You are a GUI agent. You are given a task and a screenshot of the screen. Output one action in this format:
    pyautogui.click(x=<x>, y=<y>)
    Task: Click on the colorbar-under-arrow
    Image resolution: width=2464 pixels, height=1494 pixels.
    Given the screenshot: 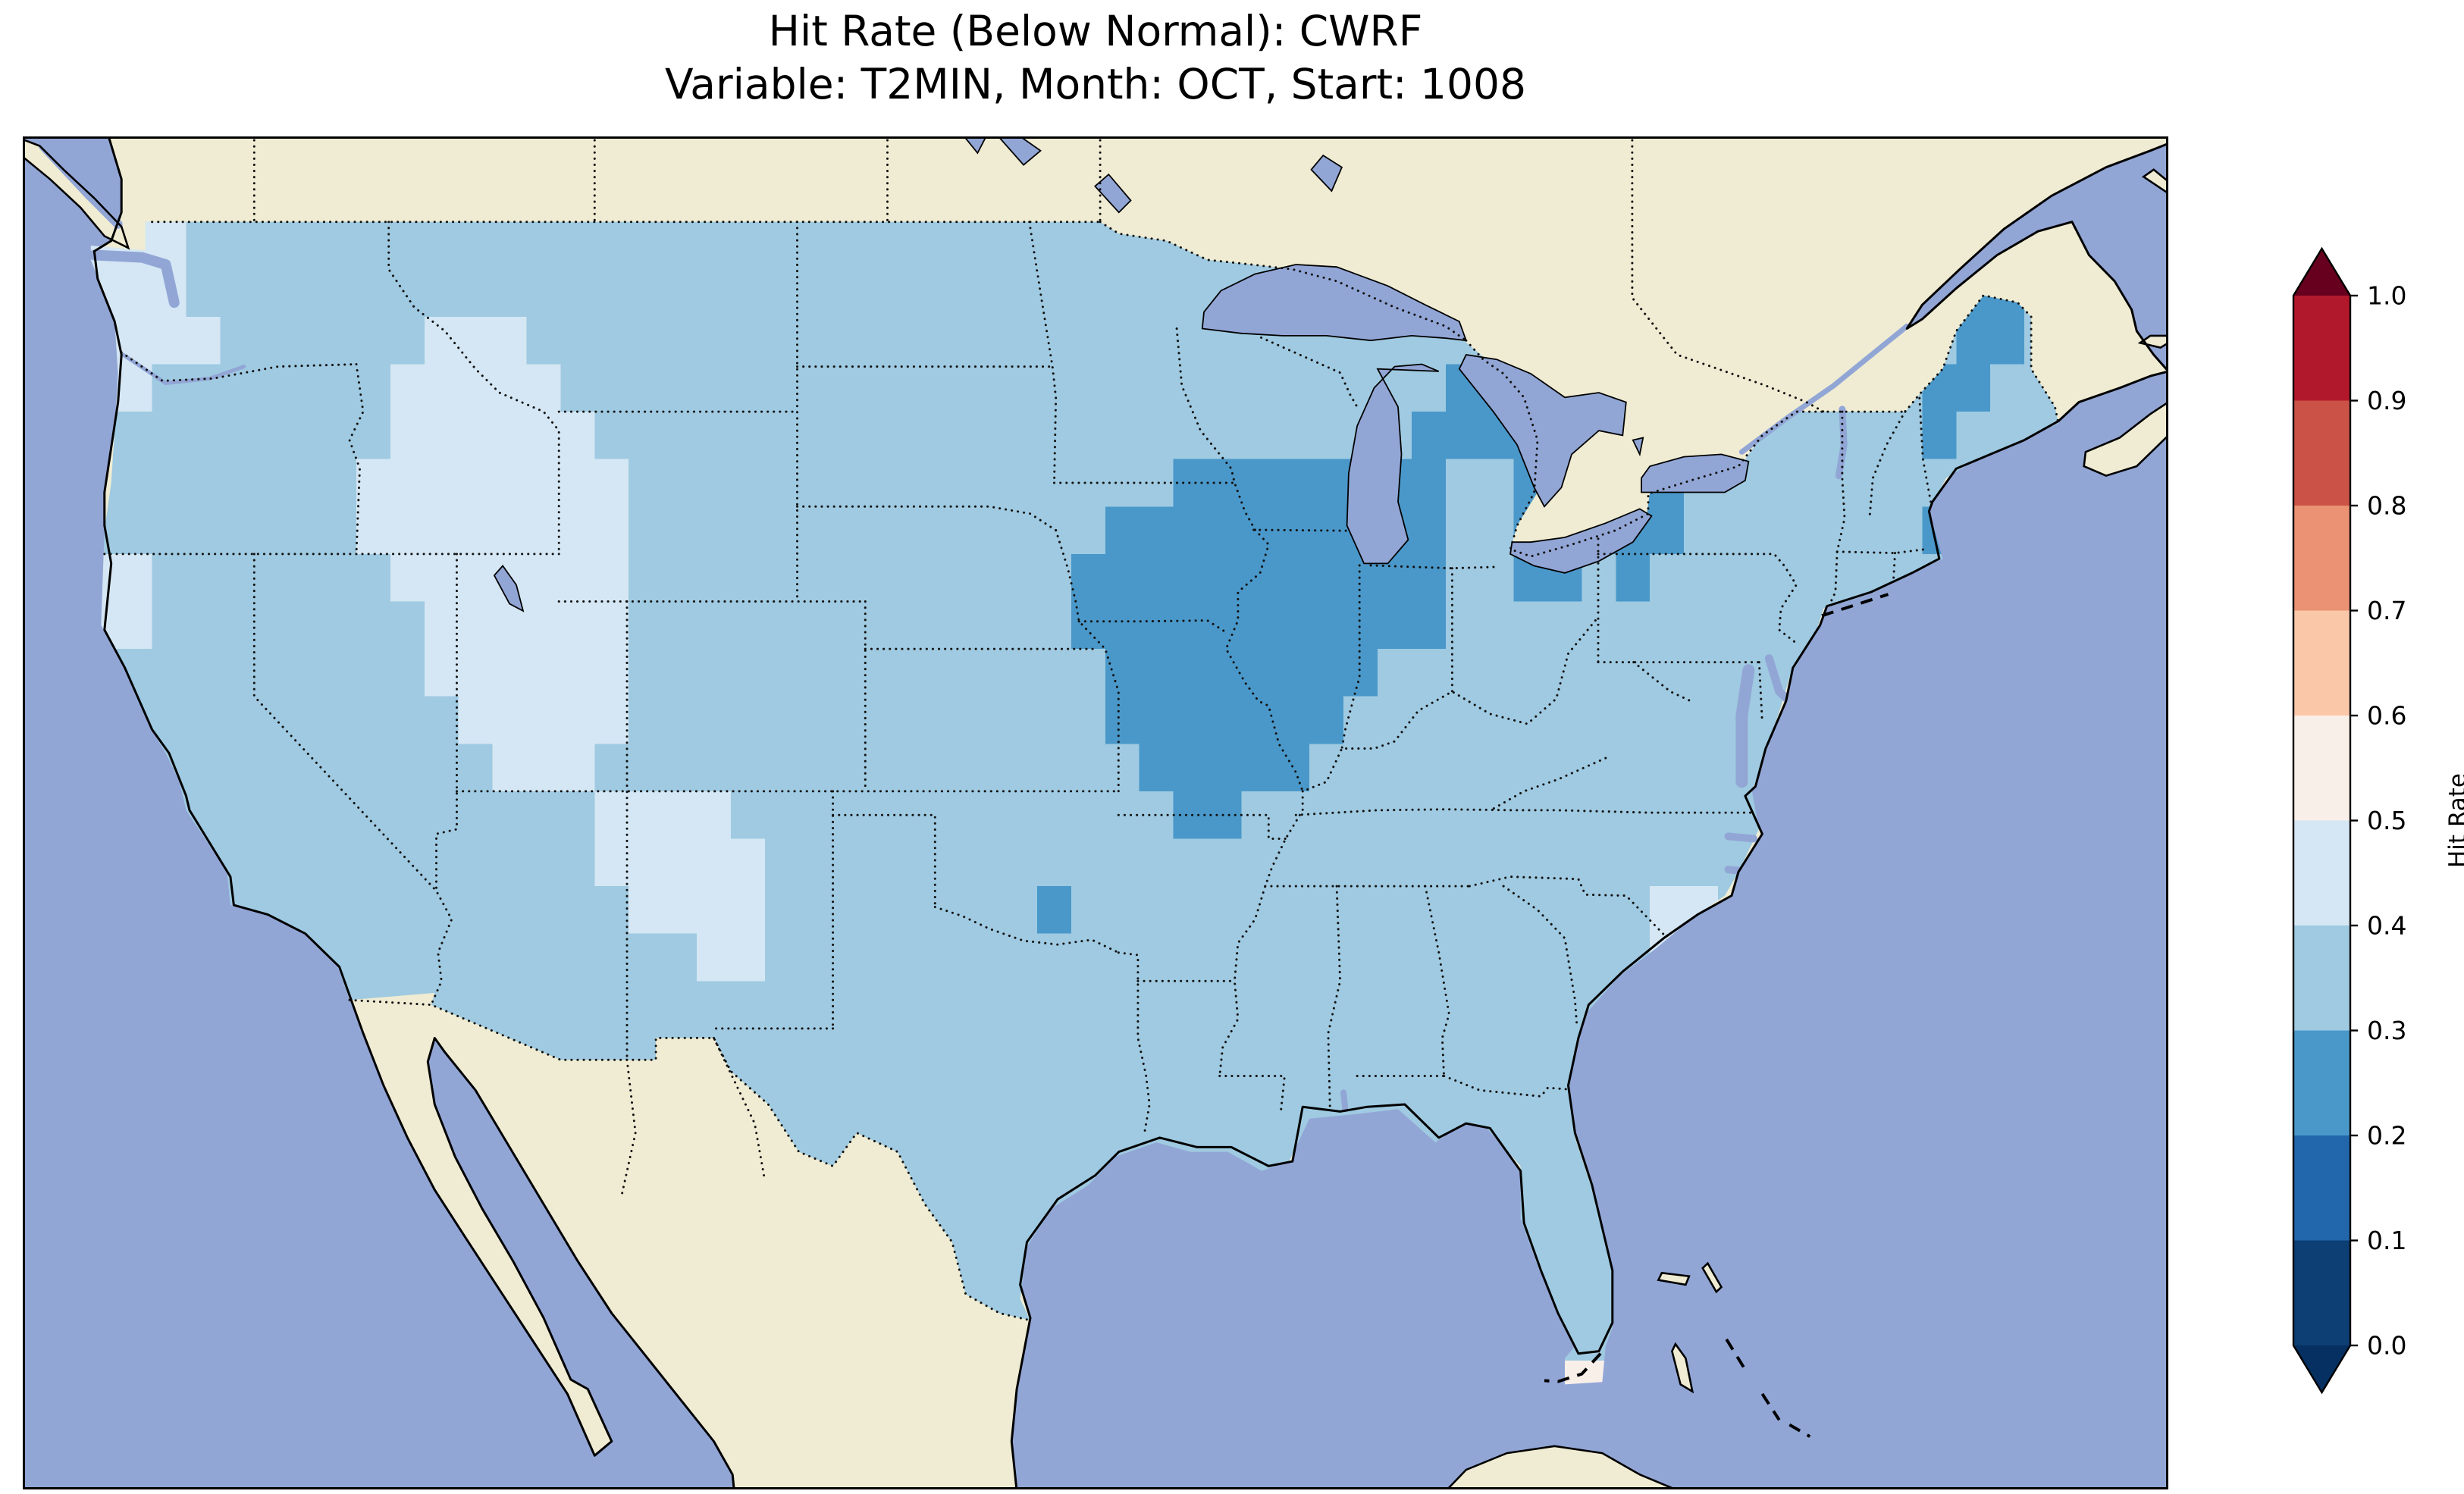 What is the action you would take?
    pyautogui.click(x=2321, y=1368)
    